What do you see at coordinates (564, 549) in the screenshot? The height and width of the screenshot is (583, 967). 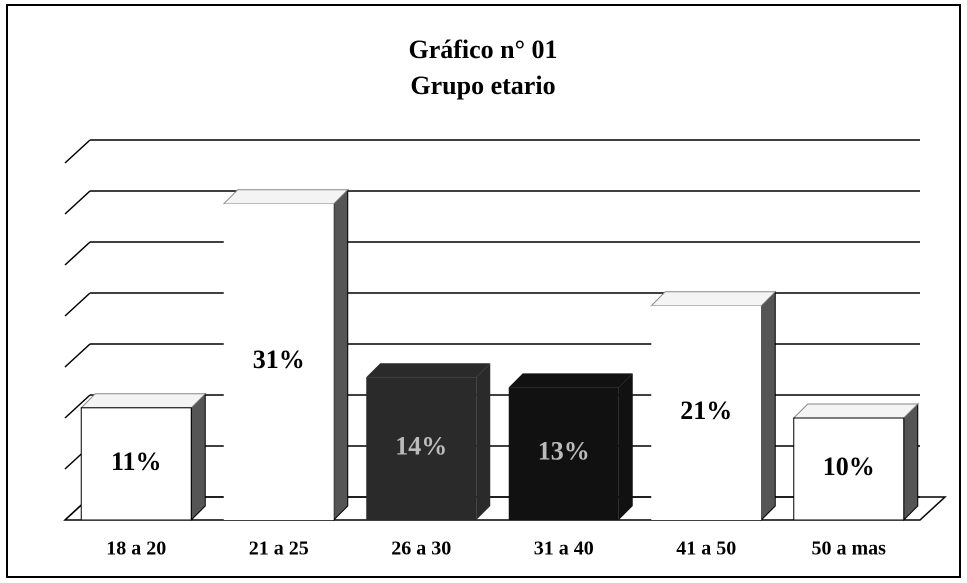 I see `x-tick-label: 31 a 40` at bounding box center [564, 549].